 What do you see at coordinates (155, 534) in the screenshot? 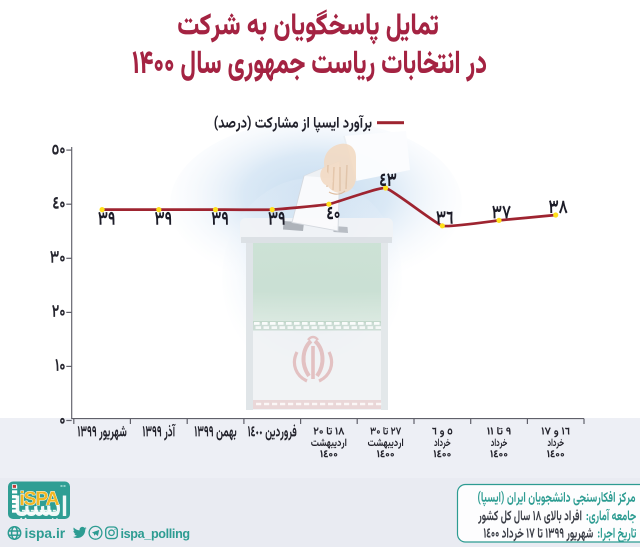
I see `svg-text: ispa_polling` at bounding box center [155, 534].